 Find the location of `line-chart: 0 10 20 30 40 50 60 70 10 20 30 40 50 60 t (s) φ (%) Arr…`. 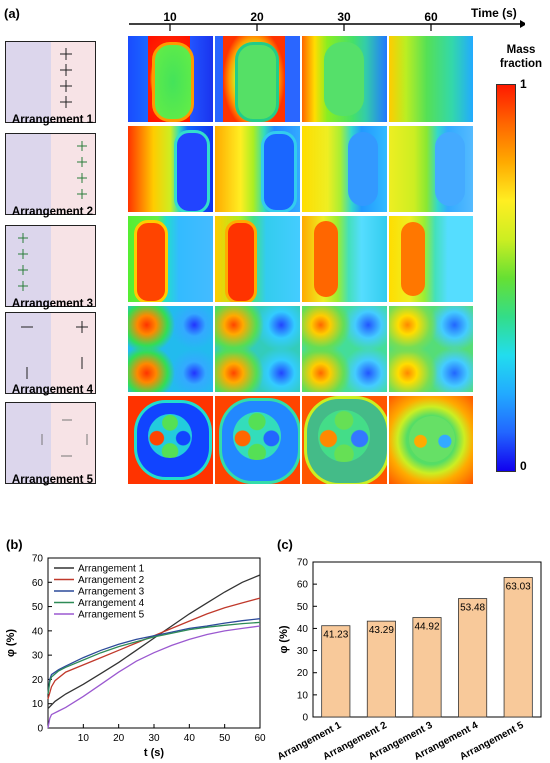

line-chart: 0 10 20 30 40 50 60 70 10 20 30 40 50 60 t (s) φ (%) Arr… is located at coordinates (135, 657).